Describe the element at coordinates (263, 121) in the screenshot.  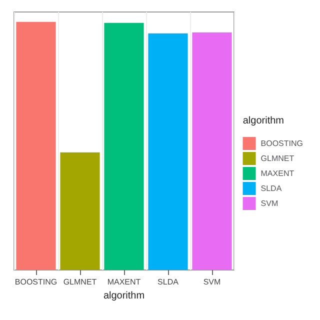
I see `legend-title: algorithm` at that location.